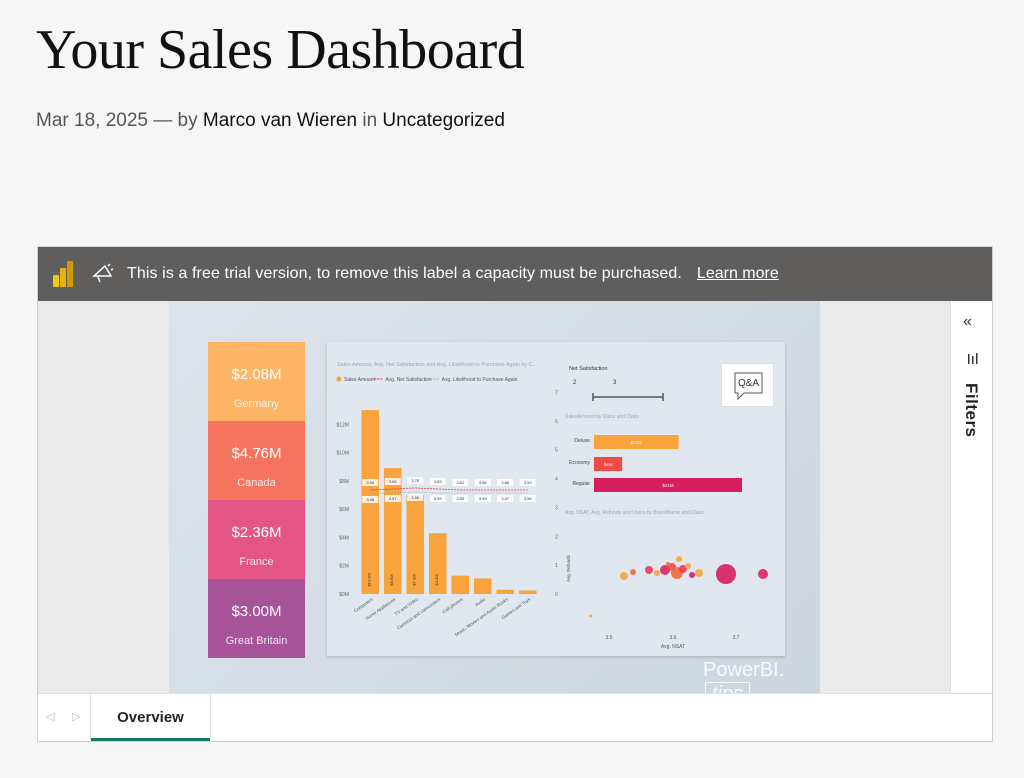 The image size is (1024, 778). I want to click on y-tick-label: $0M, so click(344, 595).